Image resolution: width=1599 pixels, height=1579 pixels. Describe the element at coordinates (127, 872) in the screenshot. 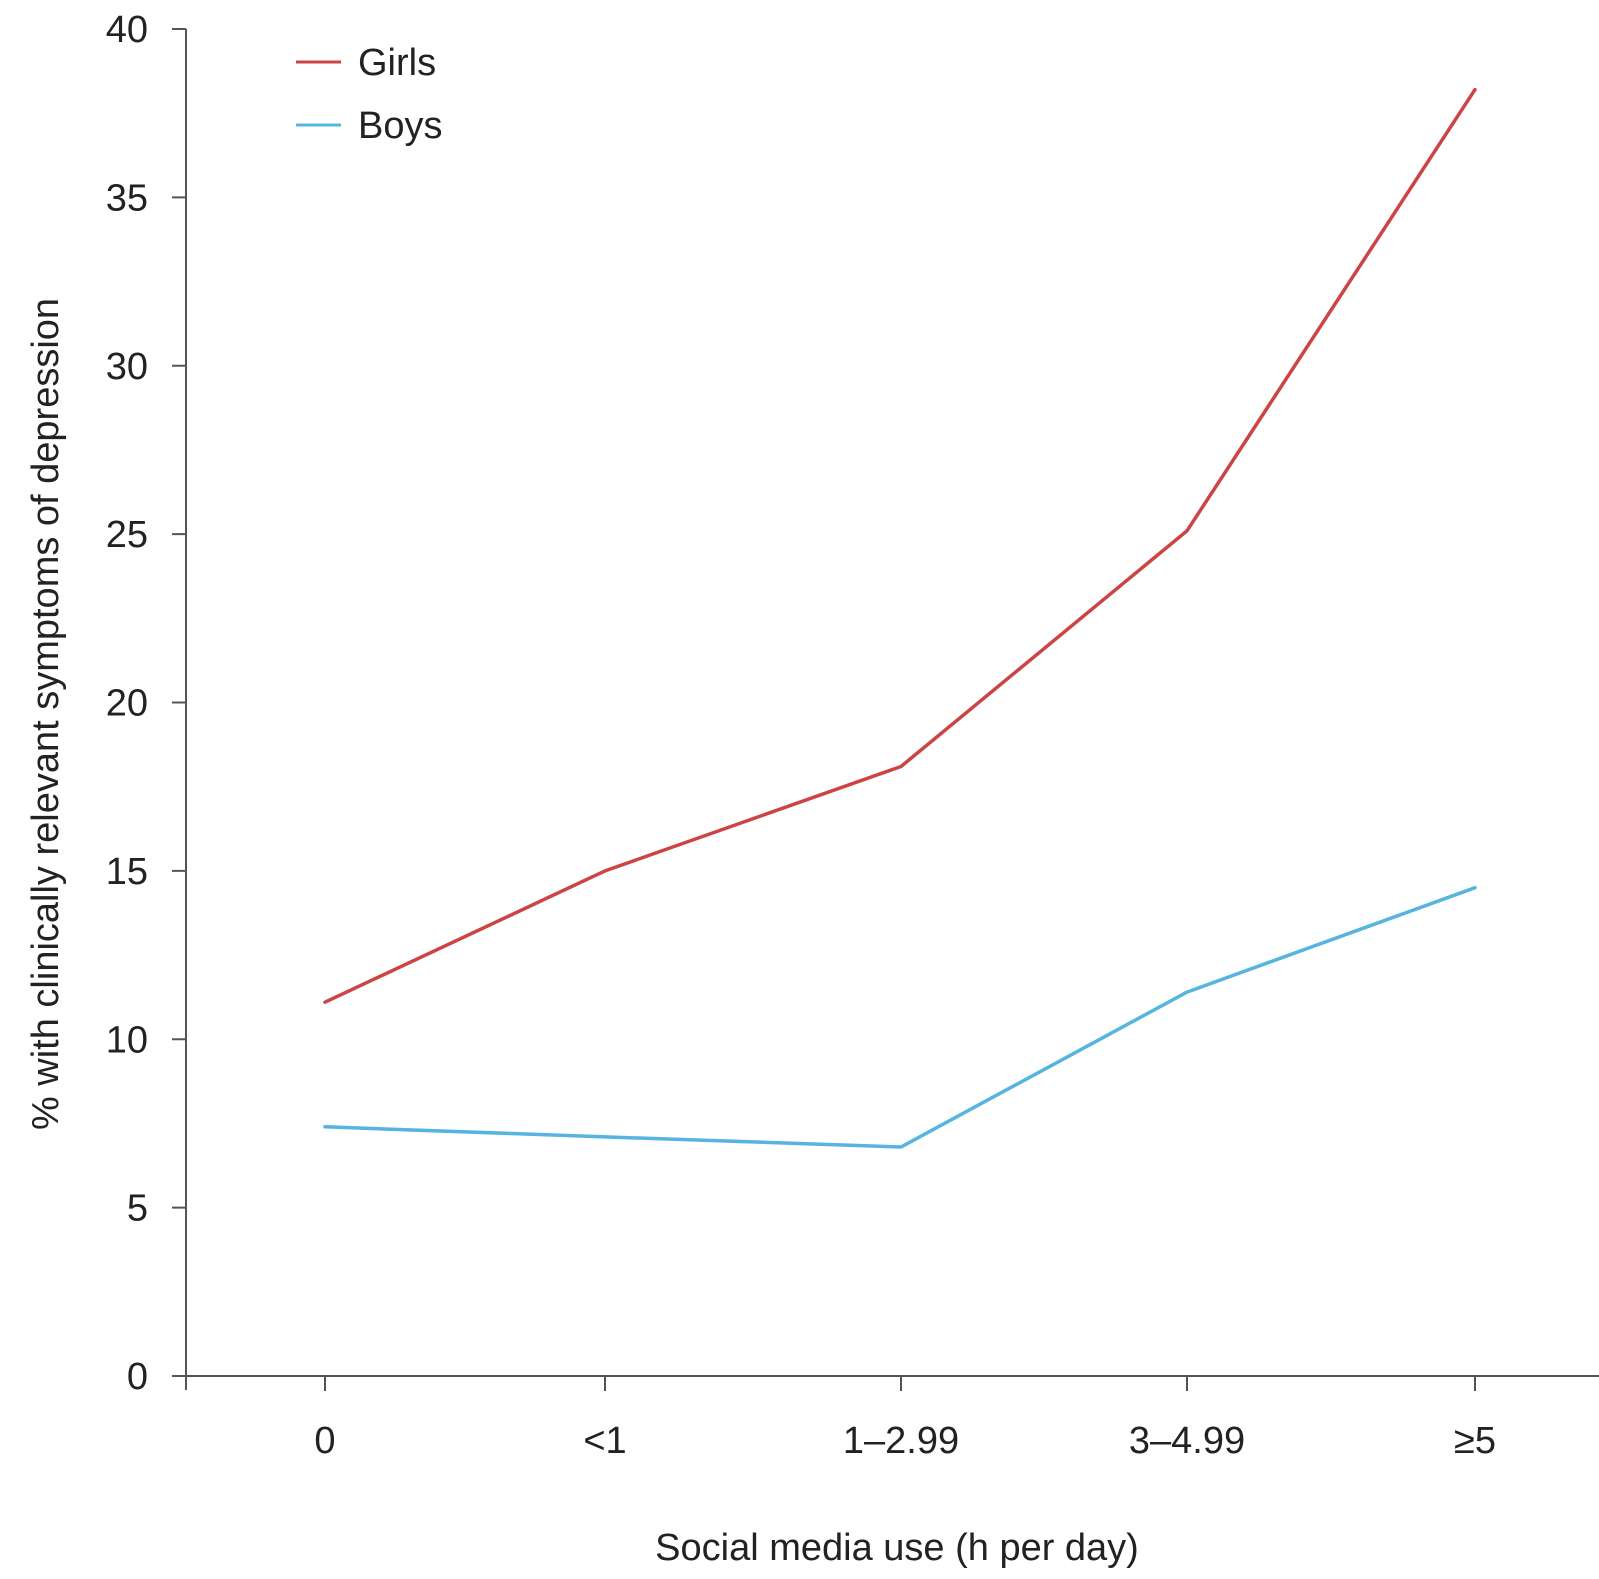

I see `y-tick-label: 15` at that location.